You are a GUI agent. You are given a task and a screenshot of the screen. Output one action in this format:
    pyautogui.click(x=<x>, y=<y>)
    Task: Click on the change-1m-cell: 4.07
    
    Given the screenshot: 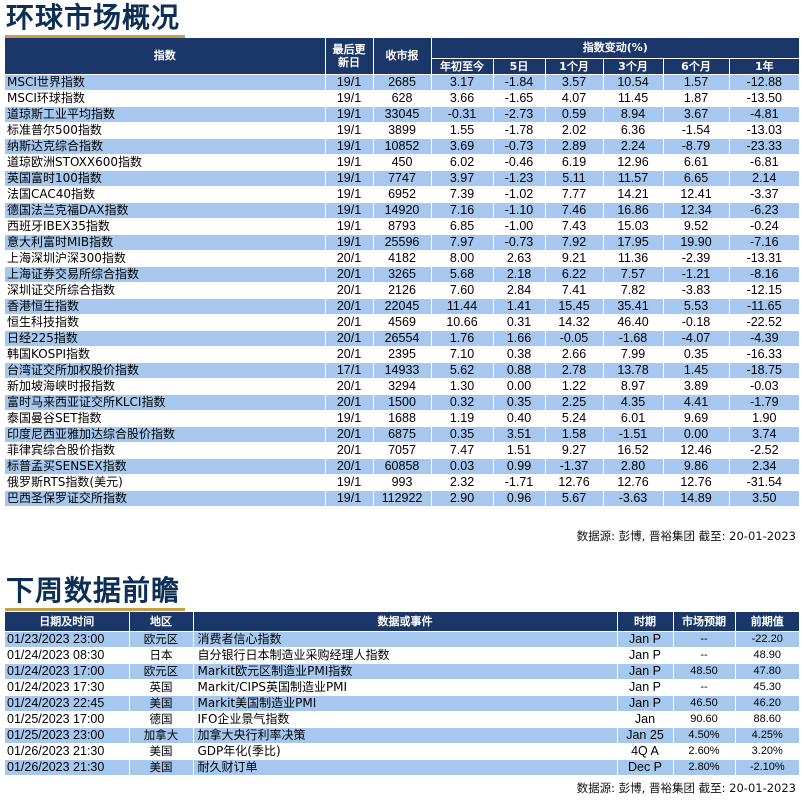 What is the action you would take?
    pyautogui.click(x=574, y=98)
    